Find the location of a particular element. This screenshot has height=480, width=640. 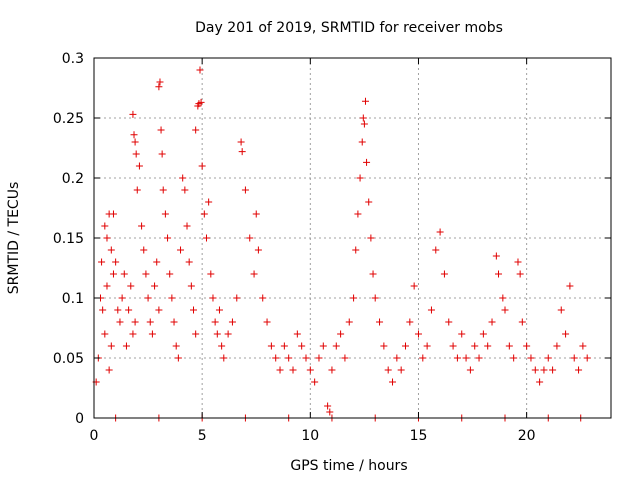

x-tick-label: 15 is located at coordinates (419, 436).